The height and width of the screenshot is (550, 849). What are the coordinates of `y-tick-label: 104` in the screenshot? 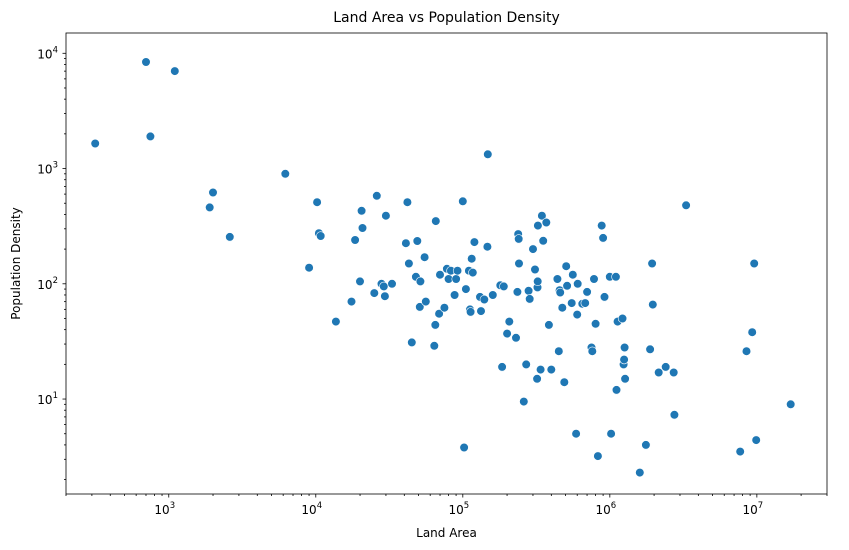 It's located at (47, 53).